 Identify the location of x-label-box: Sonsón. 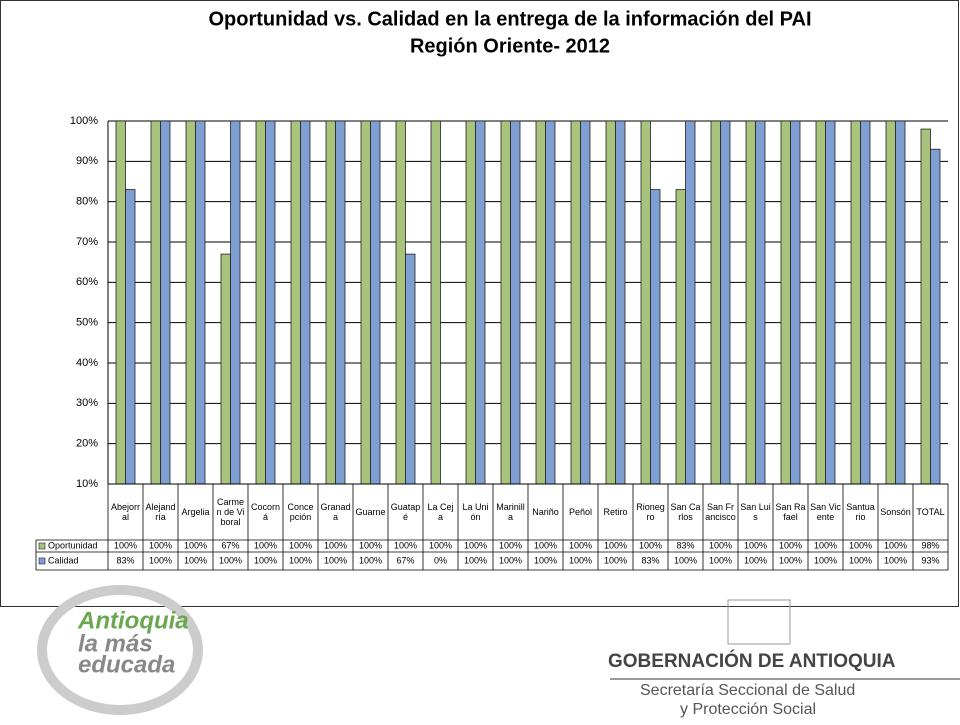
(895, 512).